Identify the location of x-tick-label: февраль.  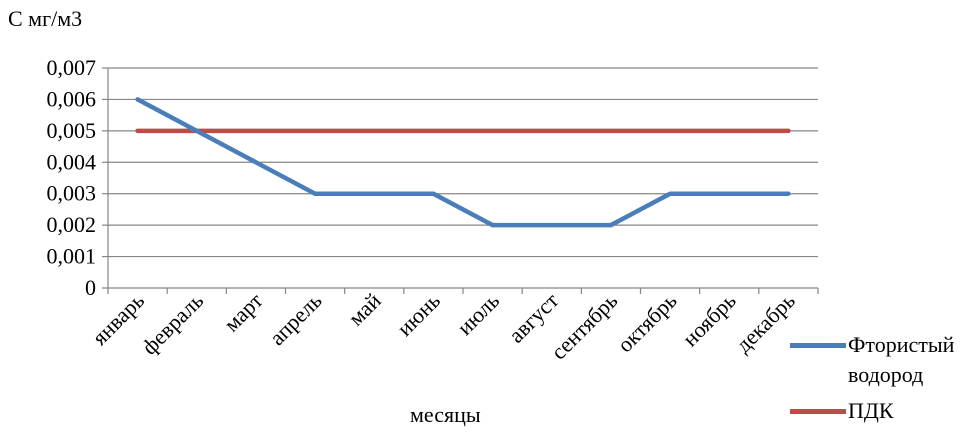
(173, 324).